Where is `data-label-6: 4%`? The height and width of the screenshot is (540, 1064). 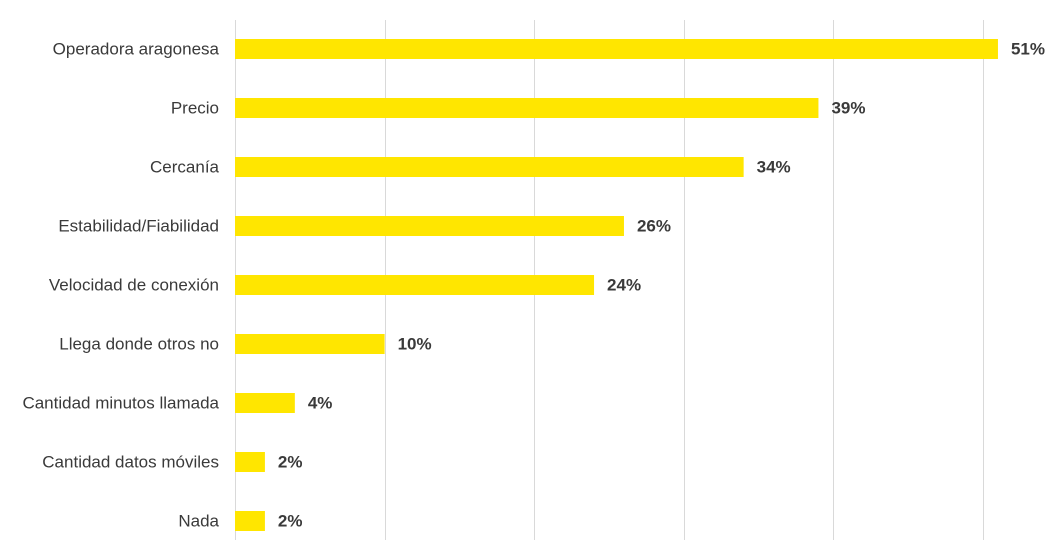
data-label-6: 4% is located at coordinates (320, 403).